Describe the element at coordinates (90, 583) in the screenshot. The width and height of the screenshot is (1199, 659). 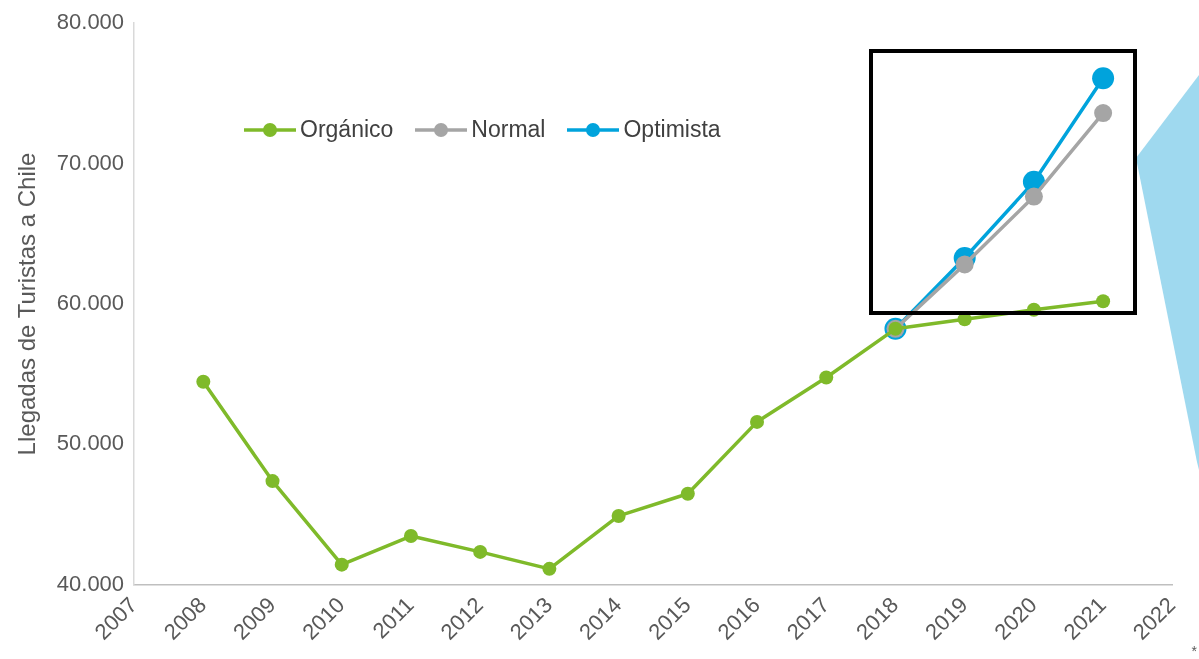
I see `y-tick-label: 40.000` at that location.